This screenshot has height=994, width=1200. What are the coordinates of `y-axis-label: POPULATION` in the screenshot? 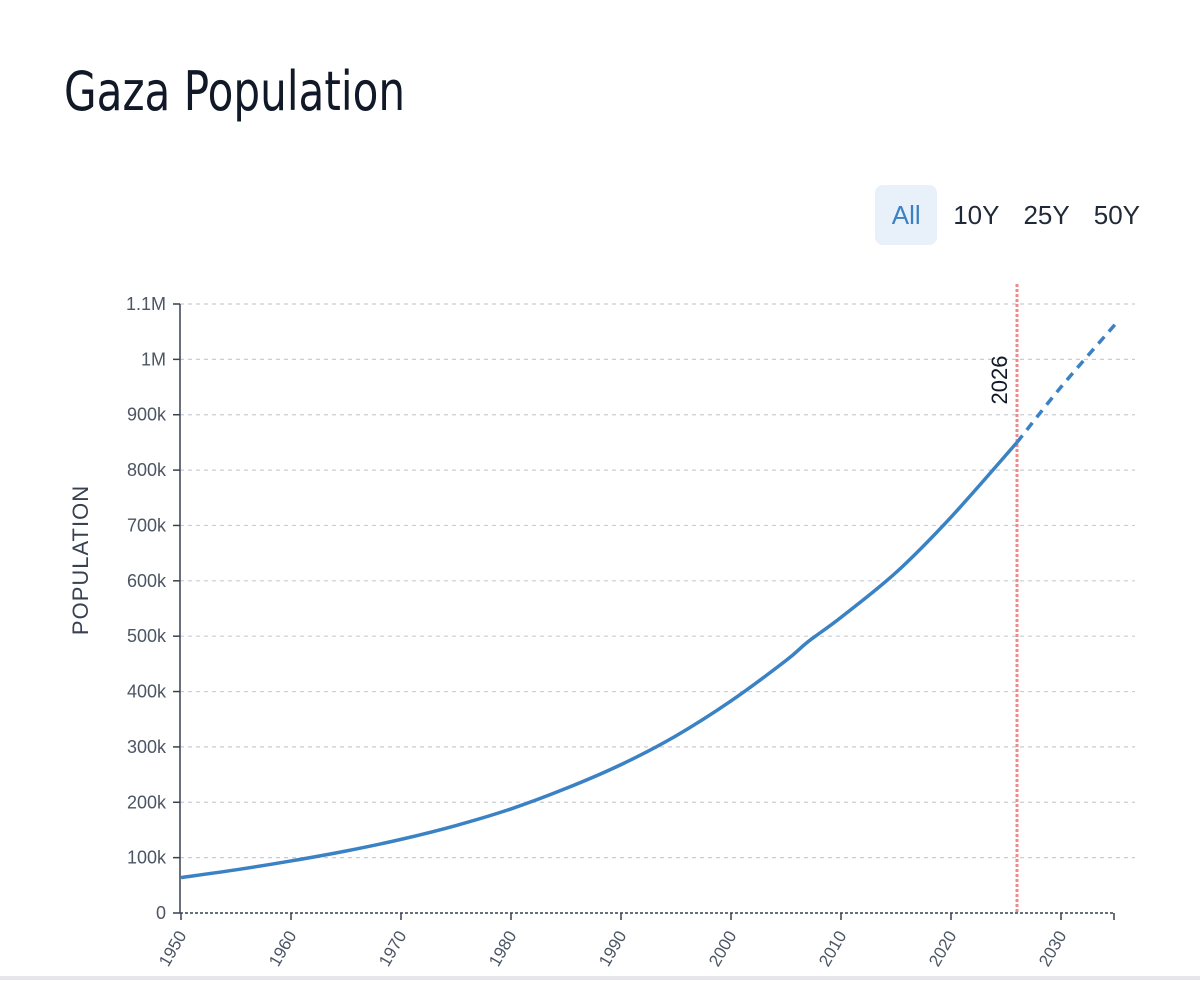 It's located at (80, 560).